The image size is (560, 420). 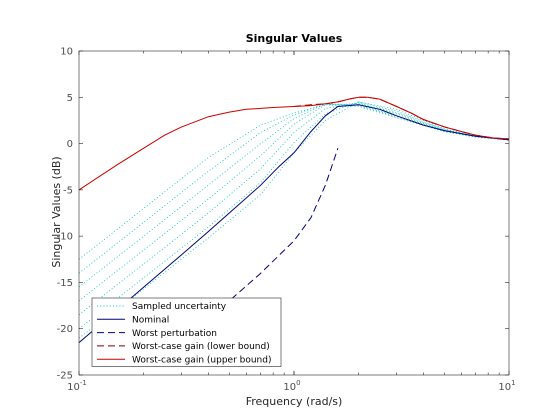 What do you see at coordinates (70, 144) in the screenshot?
I see `y-tick-label: 0` at bounding box center [70, 144].